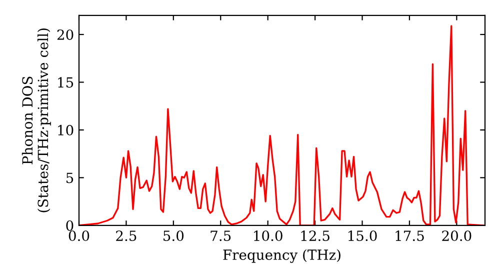 This screenshot has width=500, height=280. I want to click on y-tick-label: 10, so click(66, 130).